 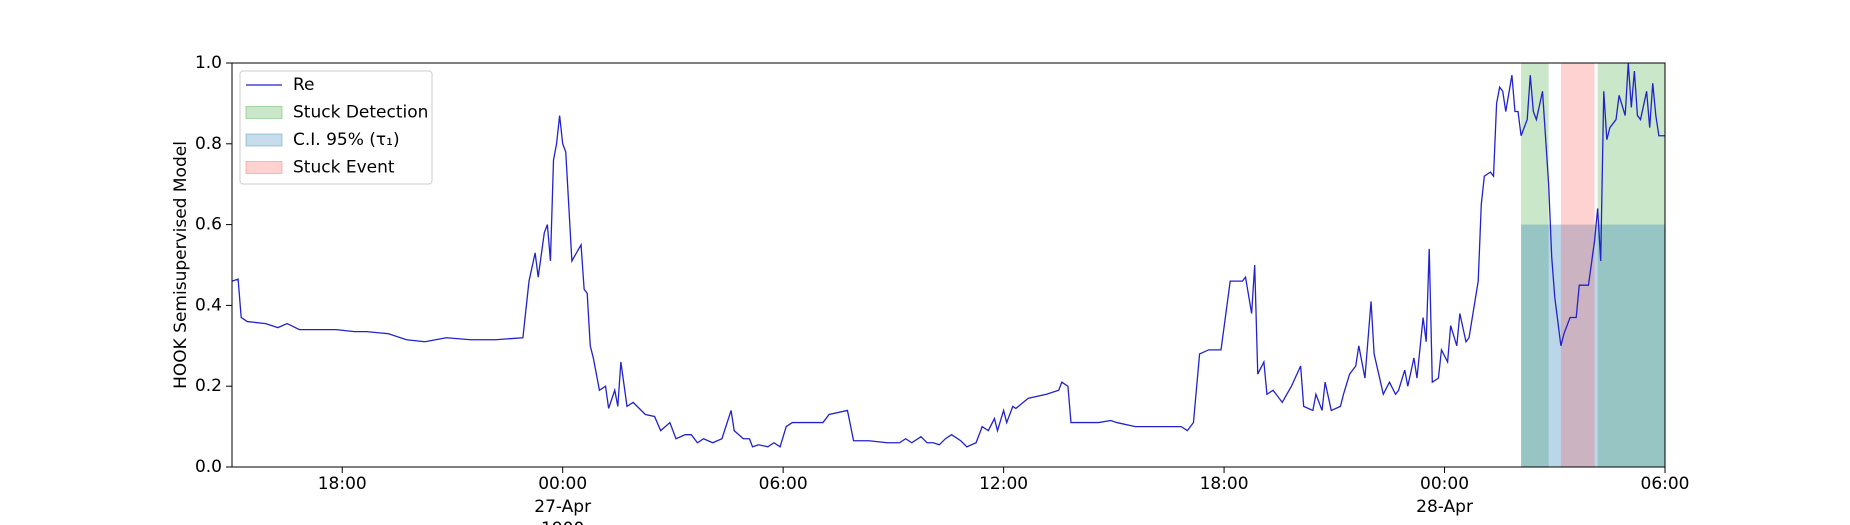 What do you see at coordinates (304, 85) in the screenshot?
I see `legend-label: Re` at bounding box center [304, 85].